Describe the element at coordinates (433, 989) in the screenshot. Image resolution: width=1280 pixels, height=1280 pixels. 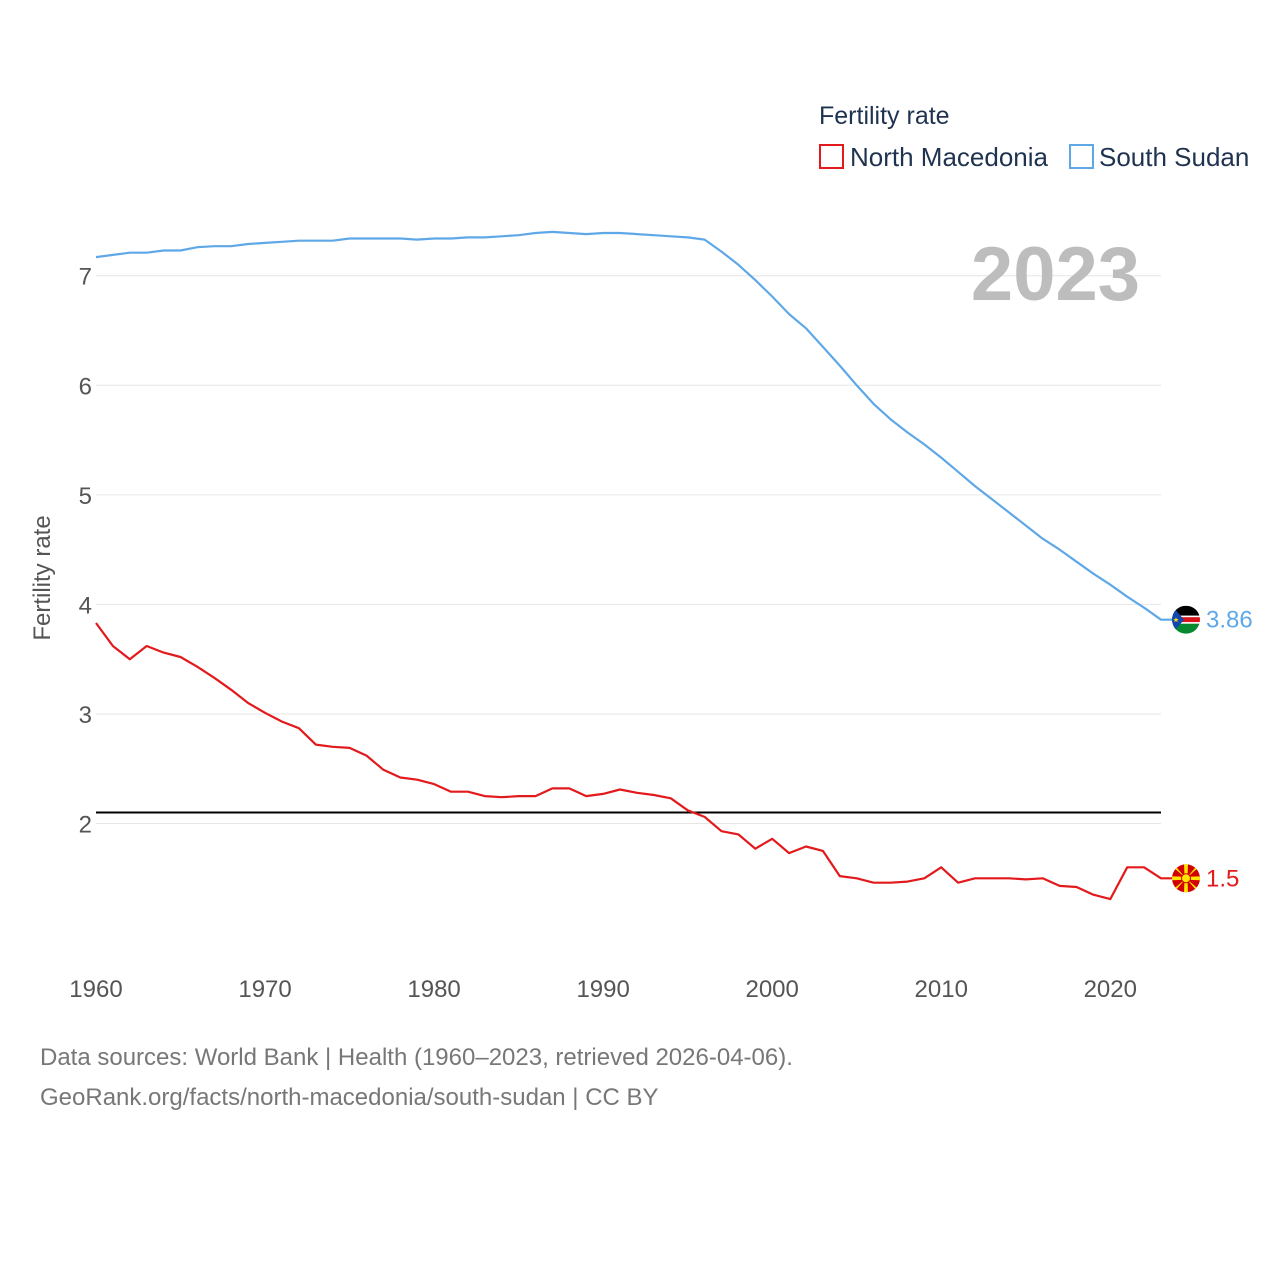
I see `x-tick-label: 1980` at that location.